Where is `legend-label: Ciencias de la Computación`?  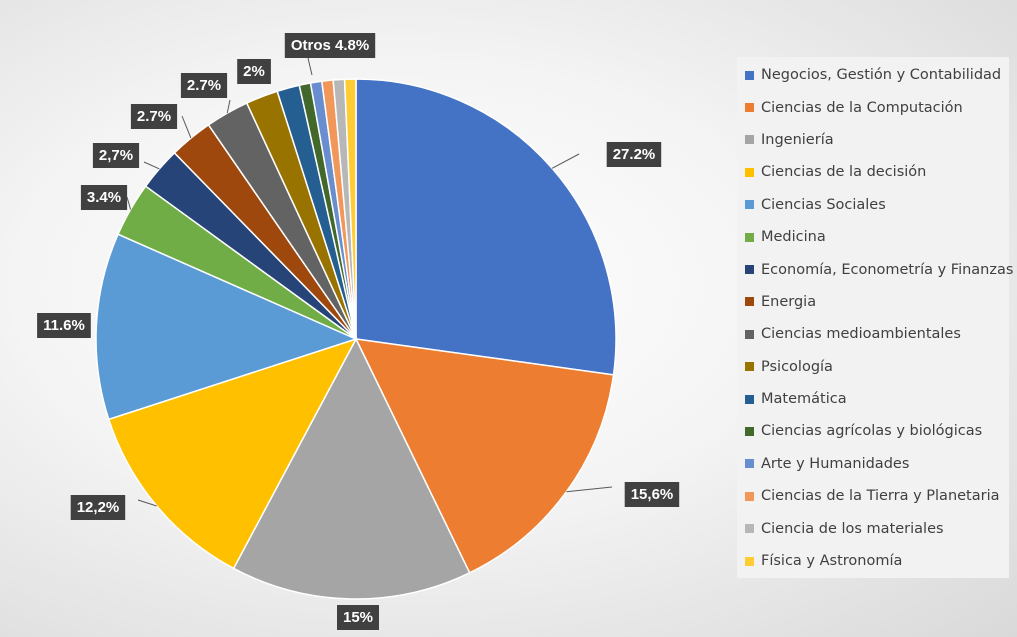
legend-label: Ciencias de la Computación is located at coordinates (862, 107).